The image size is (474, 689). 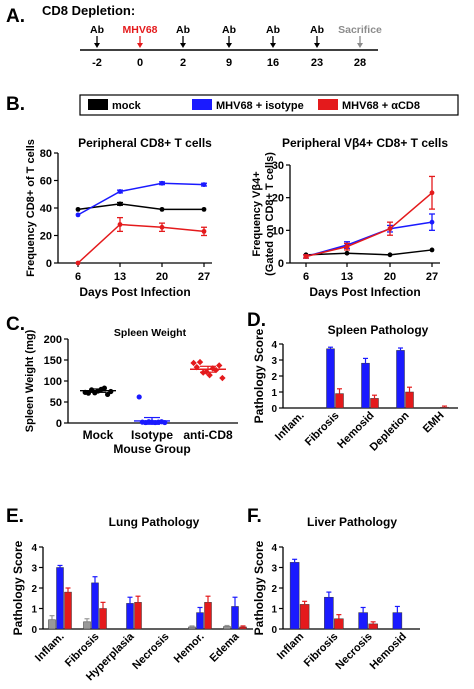 What do you see at coordinates (257, 213) in the screenshot?
I see `y-axis-label: Frequency Vβ4+` at bounding box center [257, 213].